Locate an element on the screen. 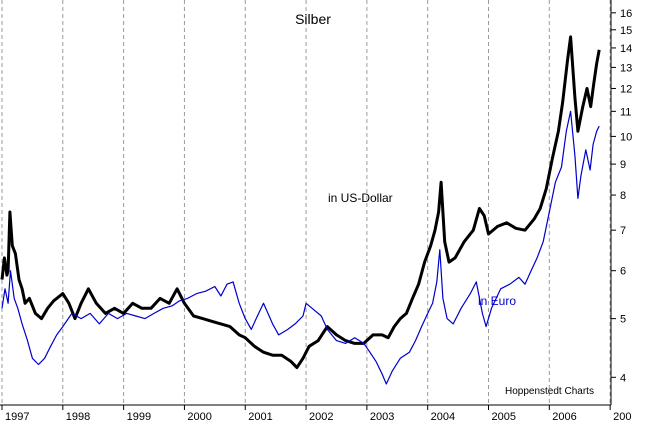  source-credit: Hoppenstedt Charts is located at coordinates (549, 391).